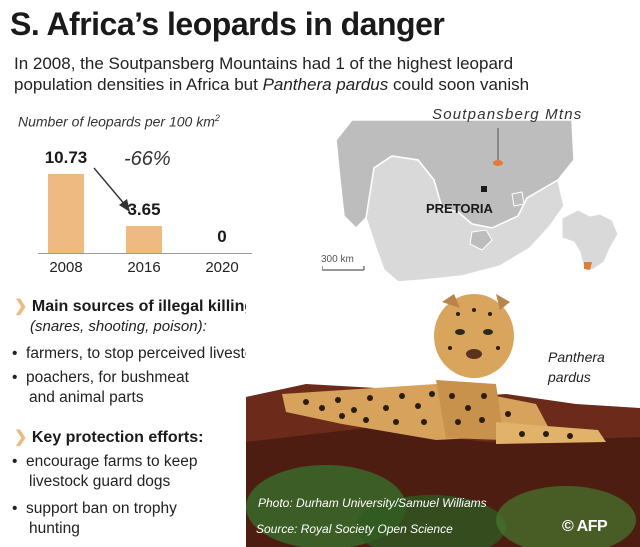 The height and width of the screenshot is (547, 640). What do you see at coordinates (144, 267) in the screenshot?
I see `x-tick-label: 2016` at bounding box center [144, 267].